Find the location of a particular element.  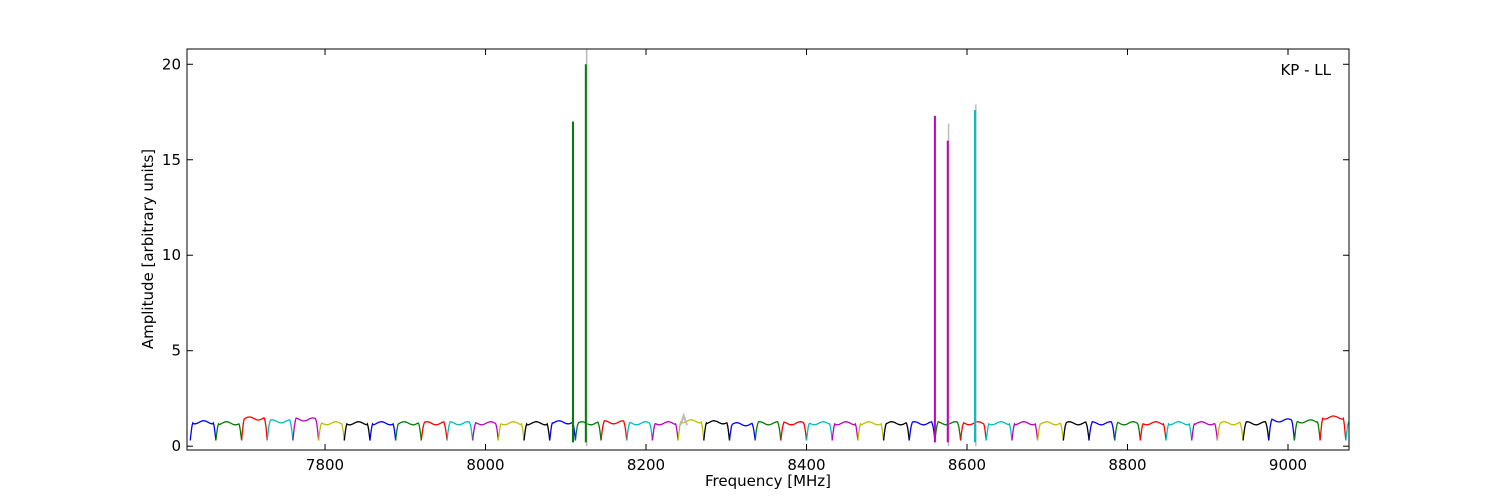

y-tick-label: 5 is located at coordinates (176, 351).